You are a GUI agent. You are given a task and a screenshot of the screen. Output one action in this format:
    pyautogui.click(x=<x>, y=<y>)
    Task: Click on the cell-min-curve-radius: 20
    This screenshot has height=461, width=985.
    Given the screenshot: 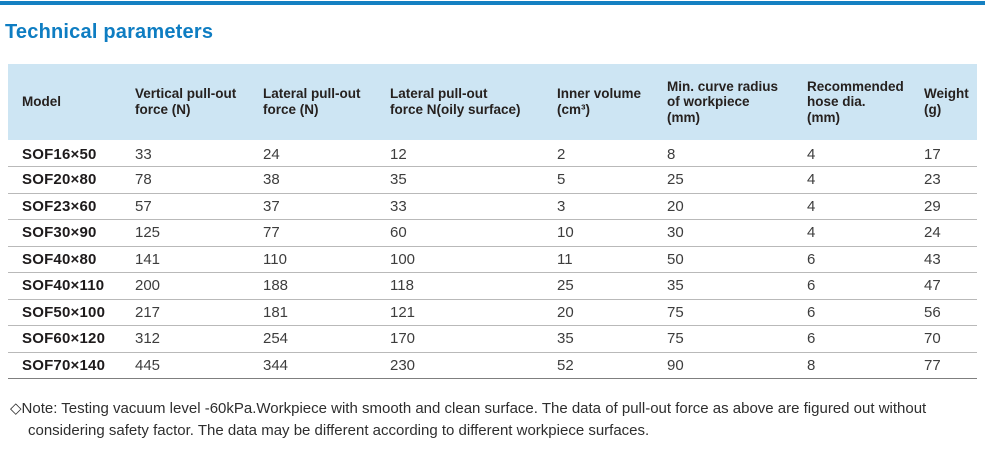 What is the action you would take?
    pyautogui.click(x=737, y=206)
    